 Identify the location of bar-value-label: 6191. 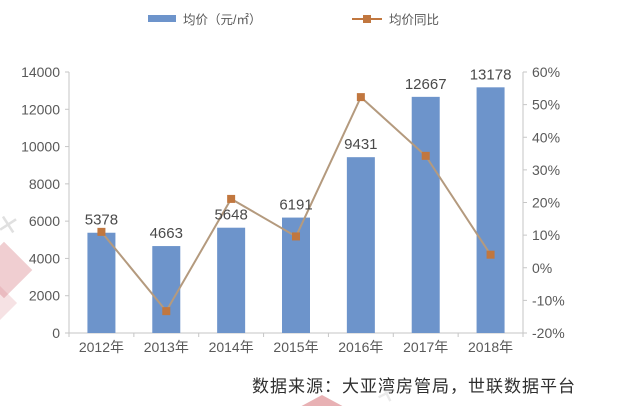
(295, 205).